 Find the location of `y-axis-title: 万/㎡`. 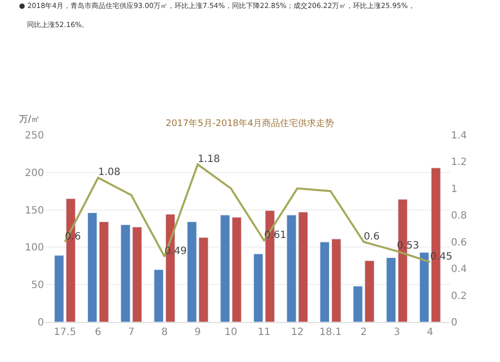

y-axis-title: 万/㎡ is located at coordinates (29, 120).